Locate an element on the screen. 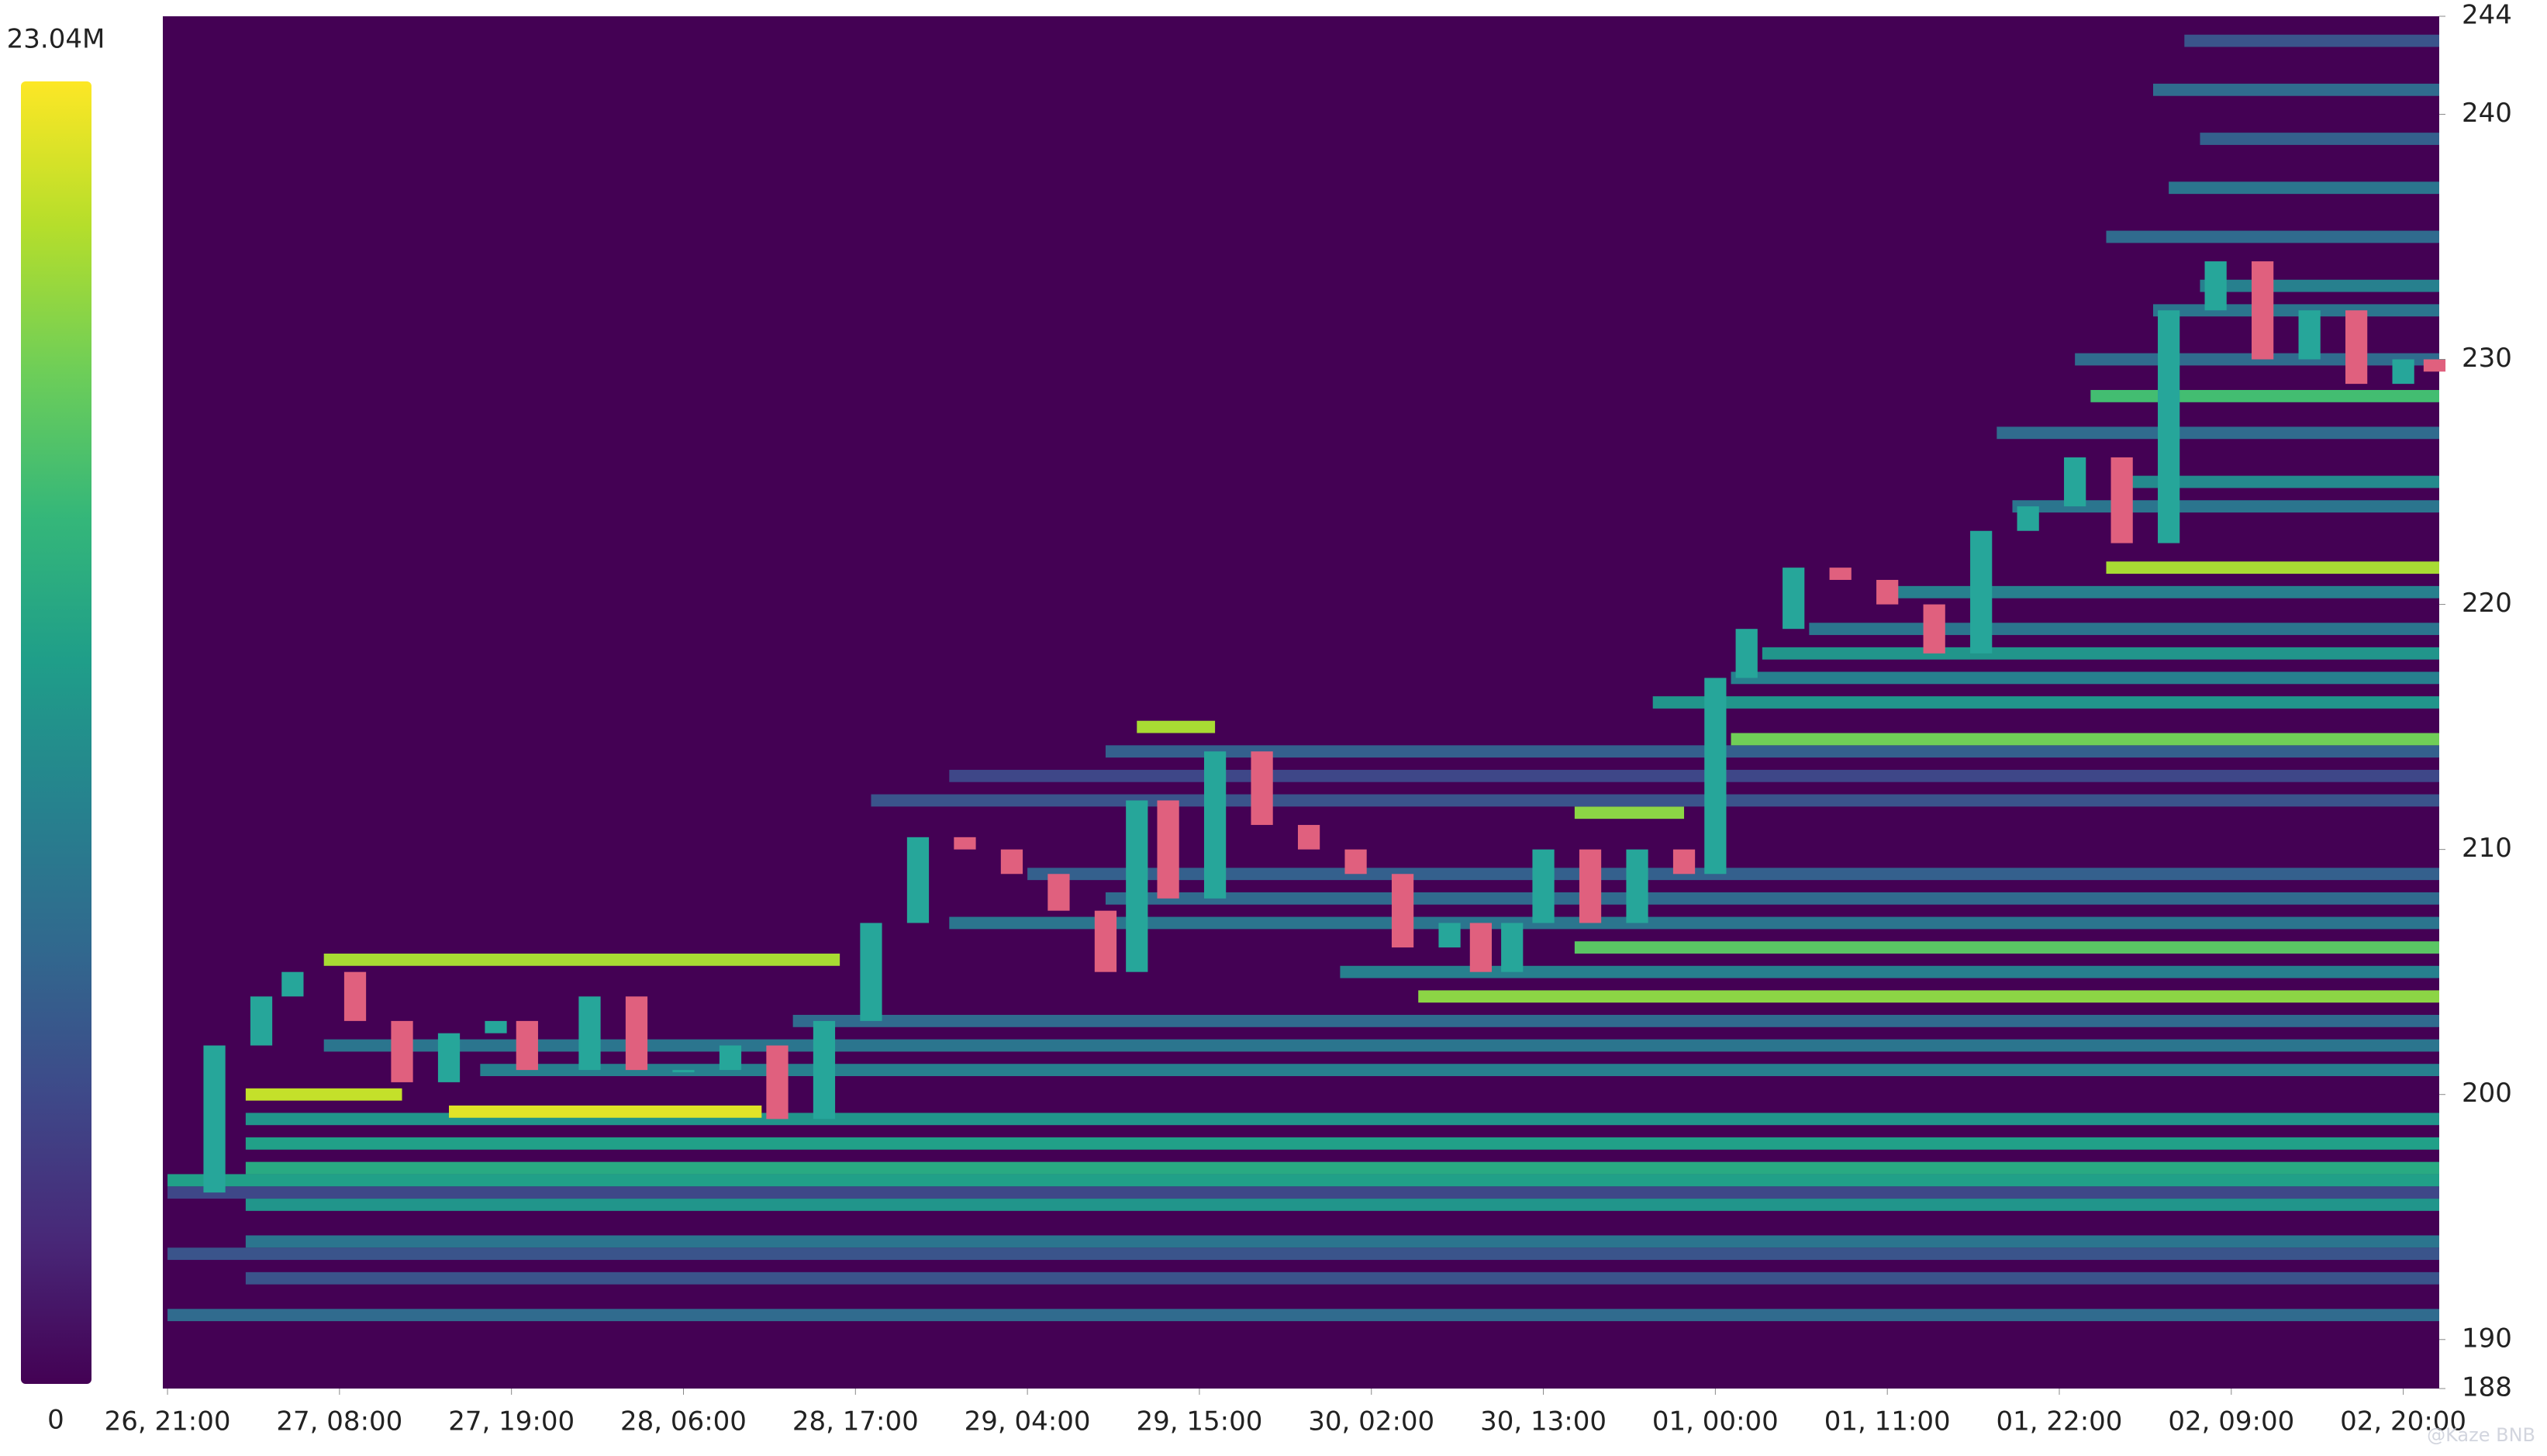 Image resolution: width=2547 pixels, height=1456 pixels. x-tick-label: 01, 00:00 is located at coordinates (1715, 1422).